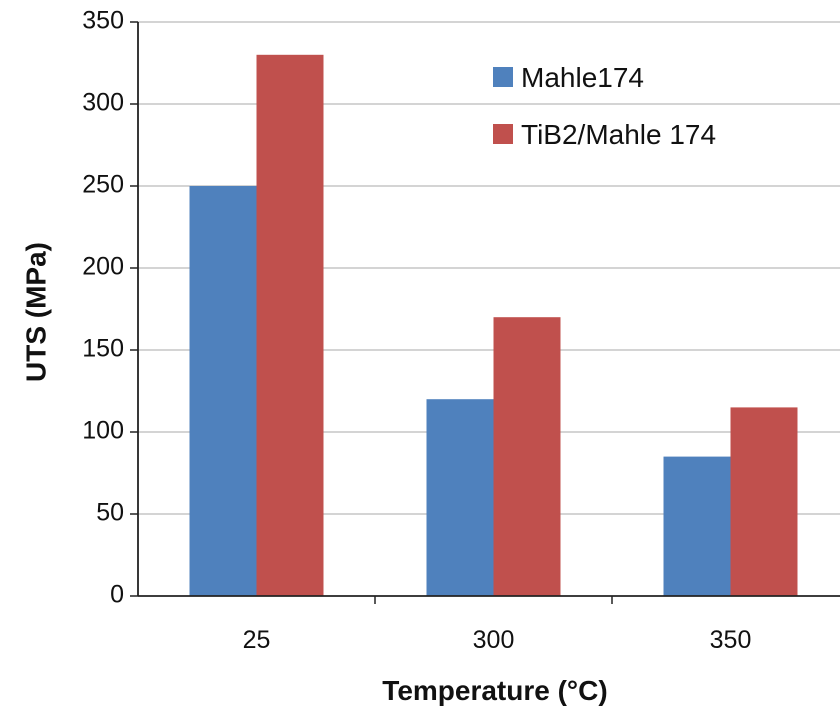 This screenshot has height=719, width=840. What do you see at coordinates (103, 103) in the screenshot?
I see `y-tick-label: 300` at bounding box center [103, 103].